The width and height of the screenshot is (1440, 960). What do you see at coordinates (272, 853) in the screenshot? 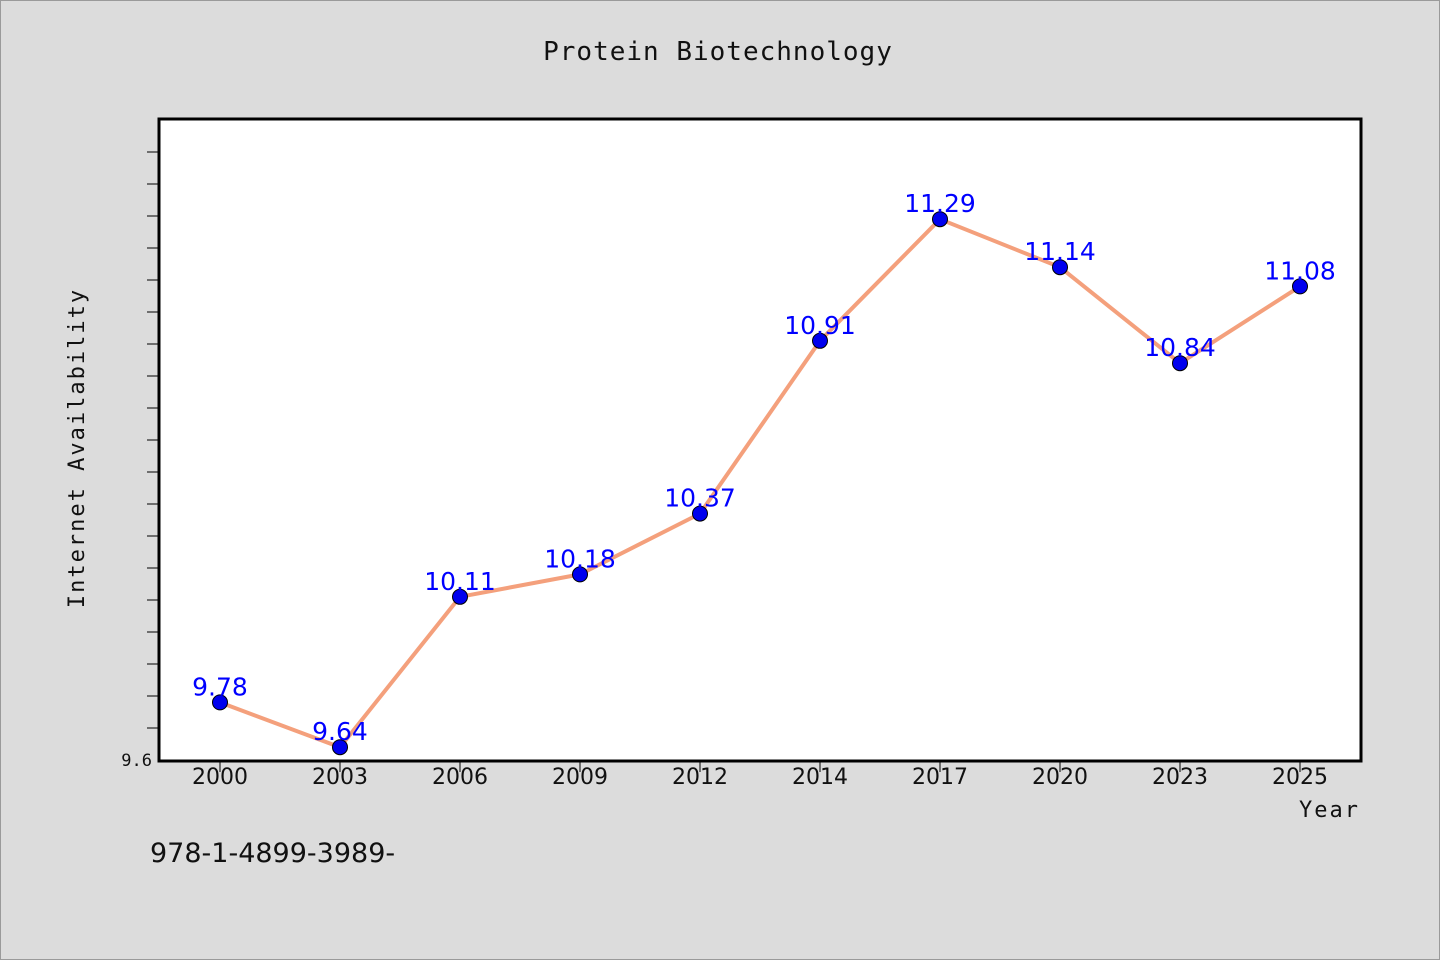
I see `footer-isbn: 978-1-4899-3989-` at bounding box center [272, 853].